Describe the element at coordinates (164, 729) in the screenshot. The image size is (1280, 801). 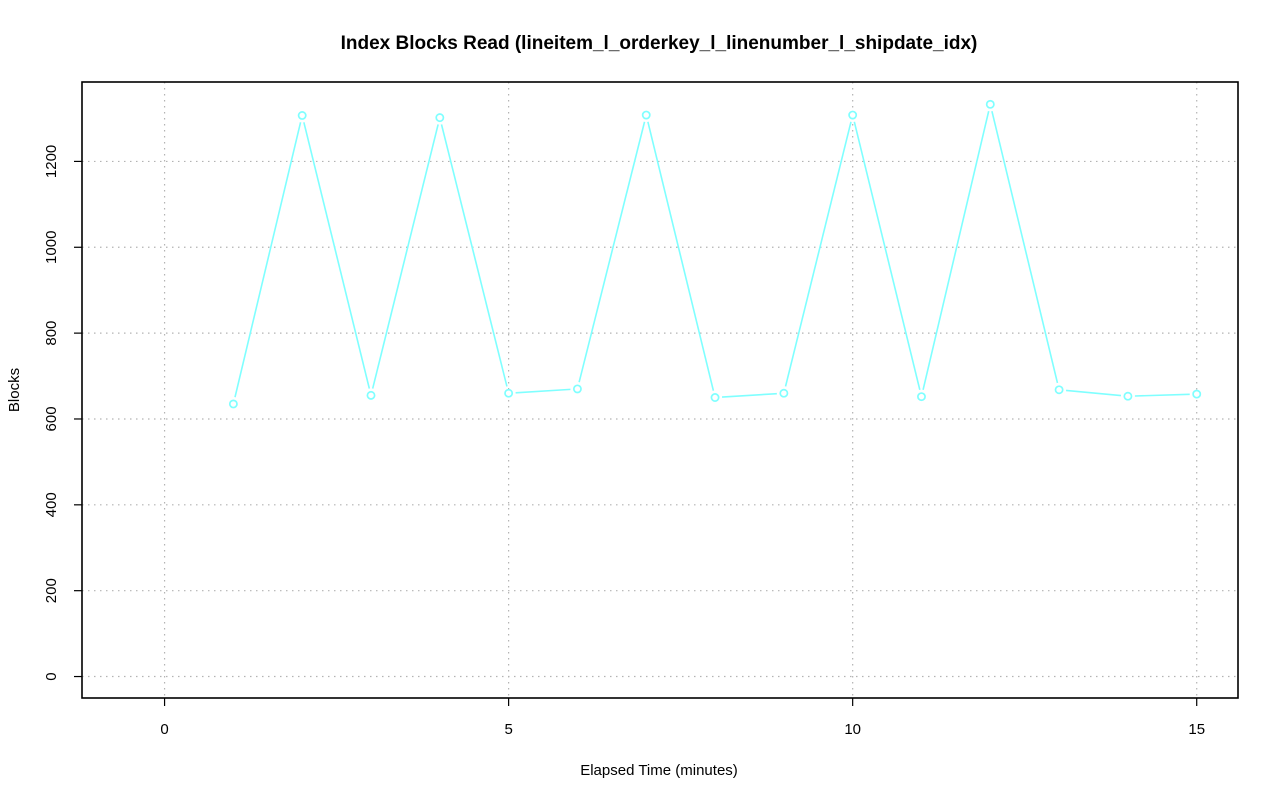
I see `x-tick-label: 0` at that location.